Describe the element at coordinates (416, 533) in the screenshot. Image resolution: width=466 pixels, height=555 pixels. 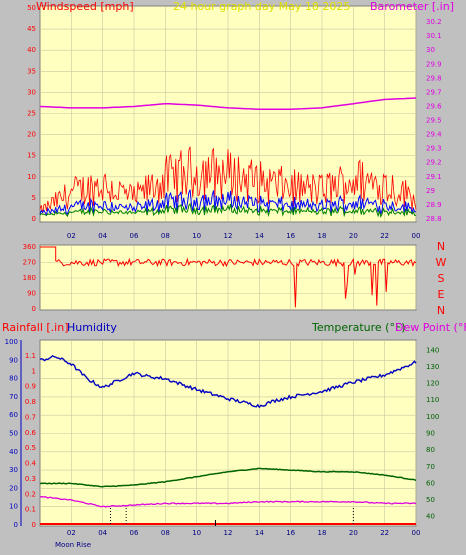
I see `hour-tick-label: 00` at that location.